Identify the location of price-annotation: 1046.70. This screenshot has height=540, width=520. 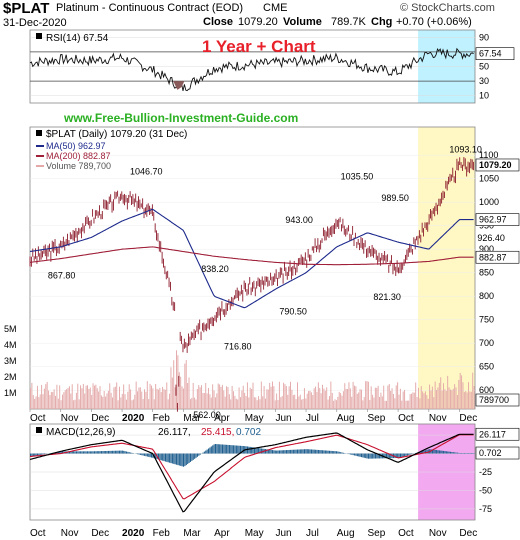
(146, 171).